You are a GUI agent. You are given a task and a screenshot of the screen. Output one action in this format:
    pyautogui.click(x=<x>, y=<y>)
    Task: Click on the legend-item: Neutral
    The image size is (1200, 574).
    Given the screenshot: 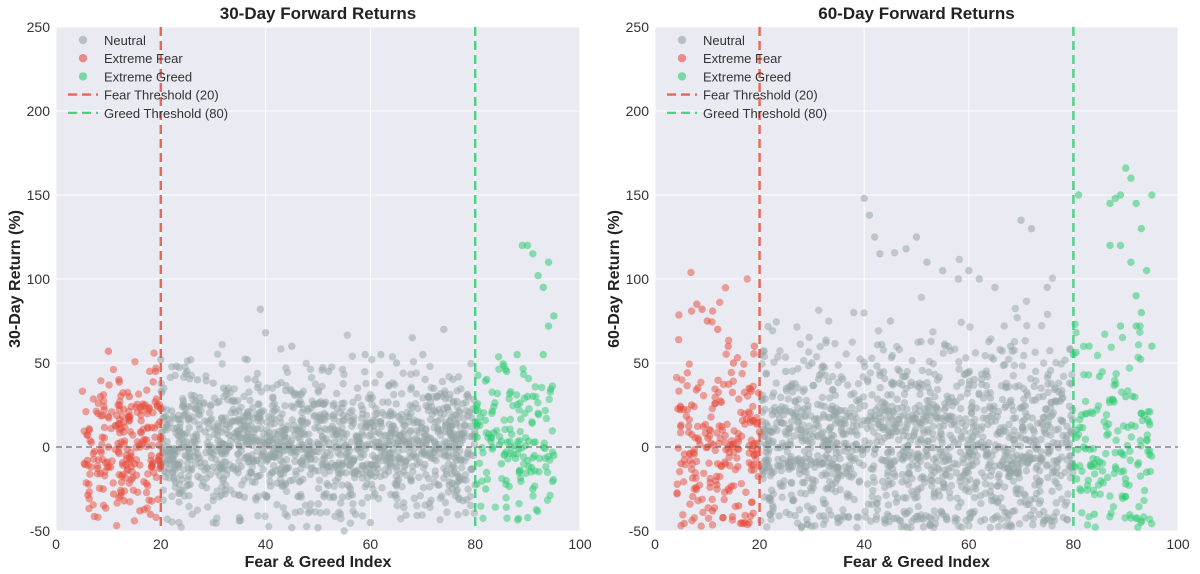 What is the action you would take?
    pyautogui.click(x=112, y=40)
    